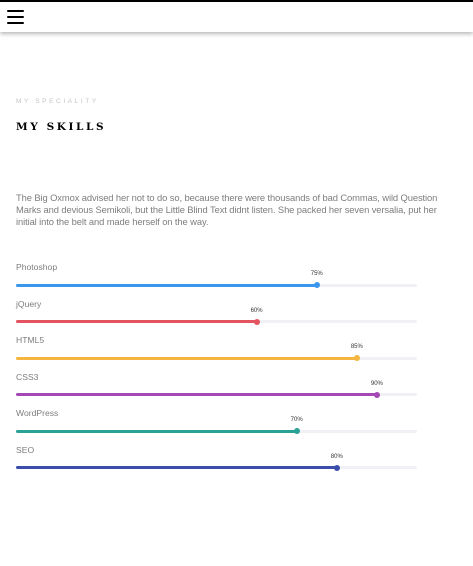 This screenshot has height=566, width=473. I want to click on skill-label: HTML5, so click(30, 340).